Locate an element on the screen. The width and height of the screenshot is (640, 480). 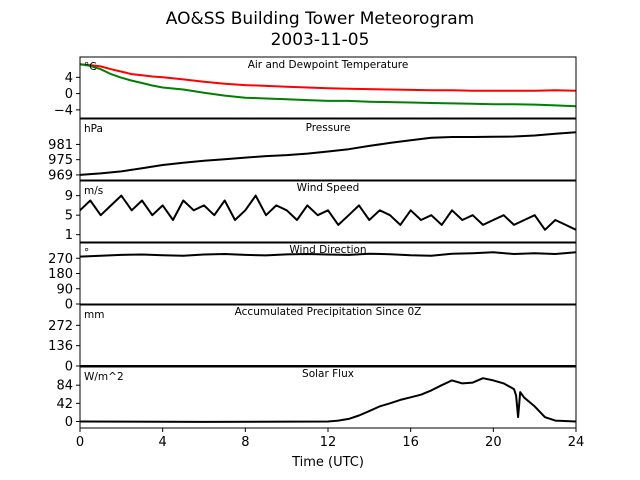
xtick-label-0: 0 is located at coordinates (80, 442).